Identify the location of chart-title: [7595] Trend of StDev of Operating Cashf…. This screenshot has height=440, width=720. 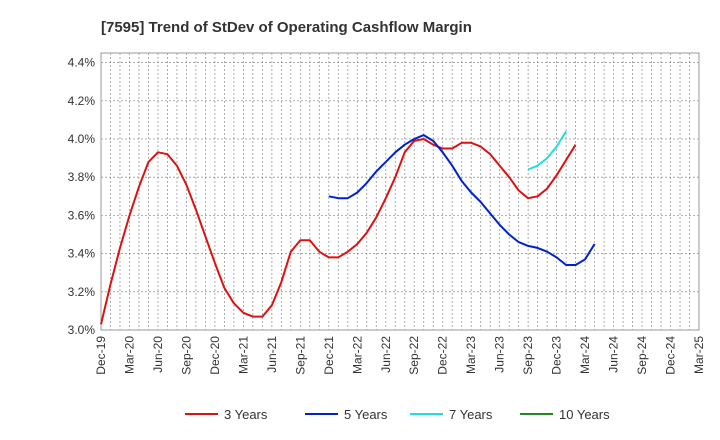
(286, 27).